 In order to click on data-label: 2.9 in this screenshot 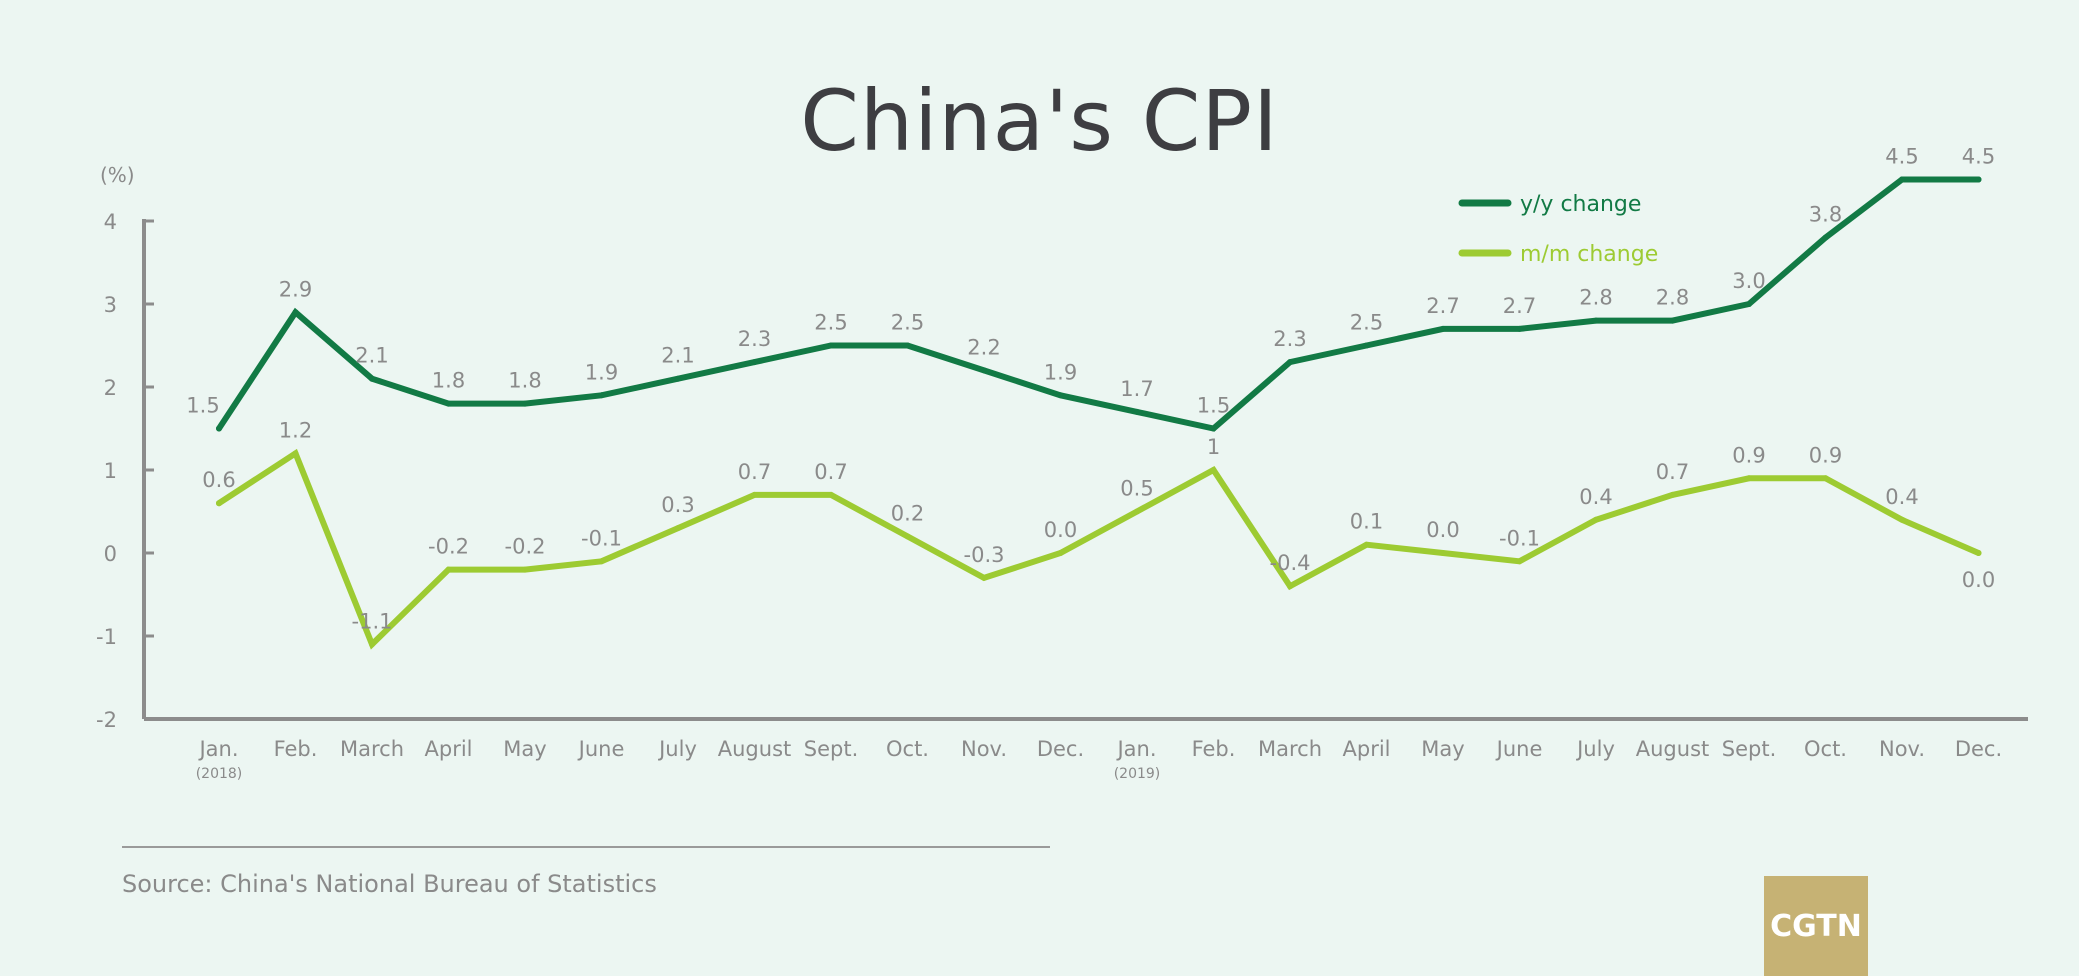, I will do `click(295, 289)`.